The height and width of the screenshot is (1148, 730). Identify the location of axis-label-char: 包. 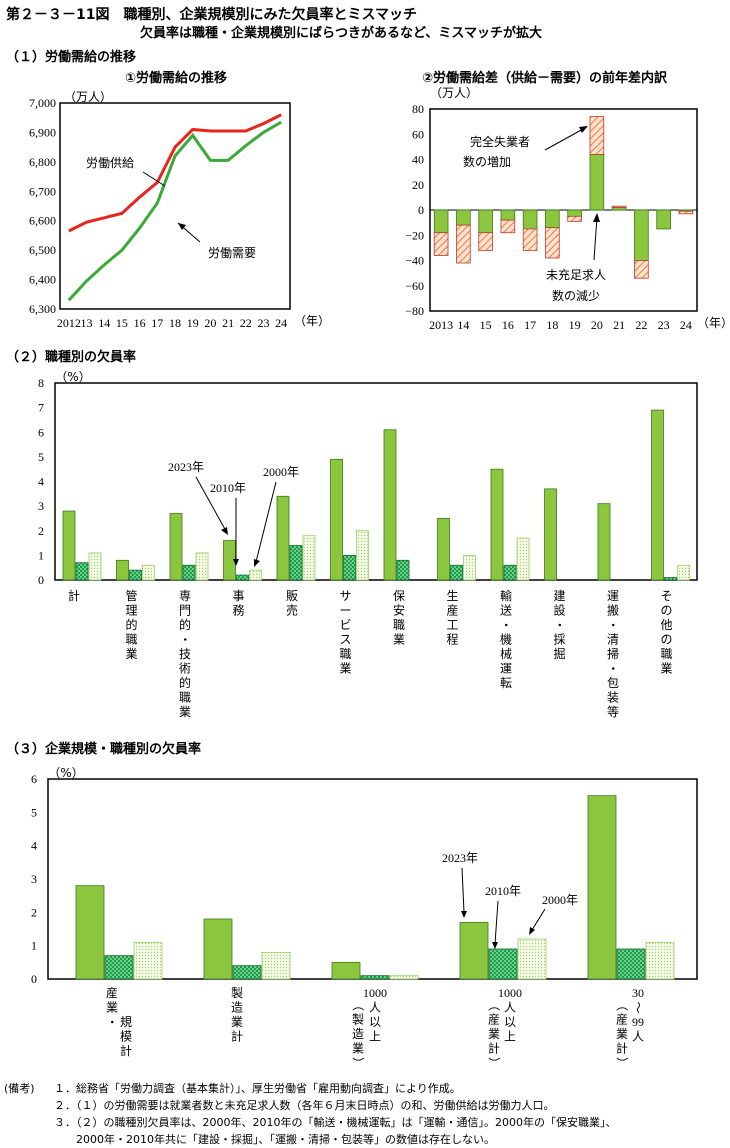
(613, 683).